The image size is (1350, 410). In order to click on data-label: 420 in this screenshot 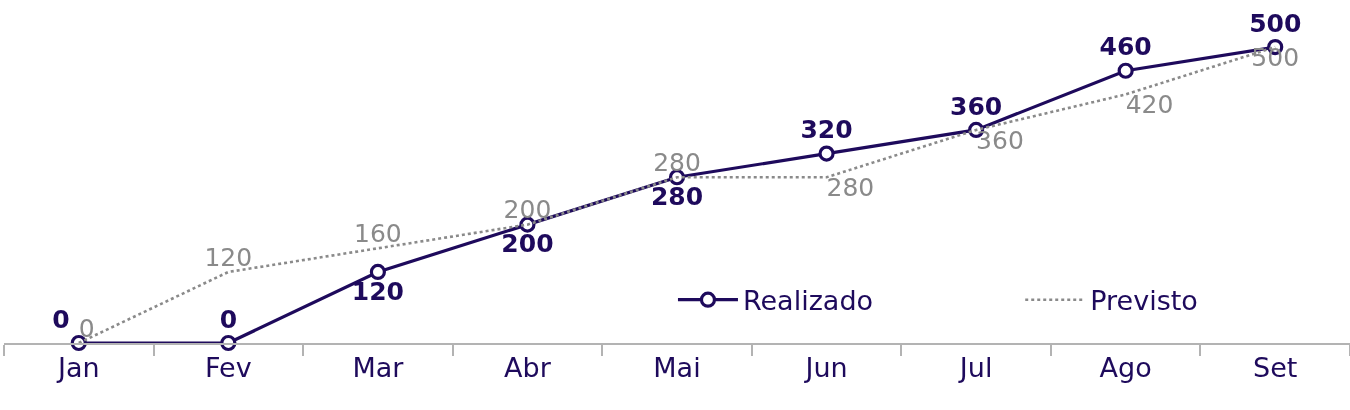, I will do `click(1149, 105)`.